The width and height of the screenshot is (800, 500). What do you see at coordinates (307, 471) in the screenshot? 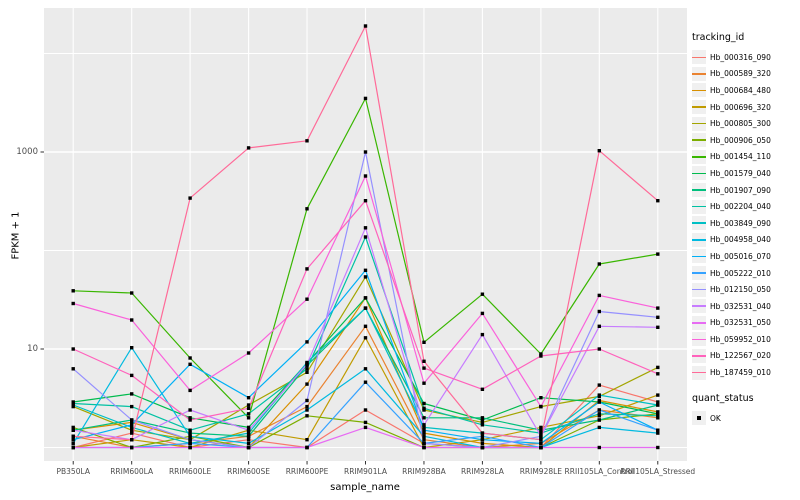
I see `x-tick-label-RRIM600PE: RRIM600PE` at bounding box center [307, 471].